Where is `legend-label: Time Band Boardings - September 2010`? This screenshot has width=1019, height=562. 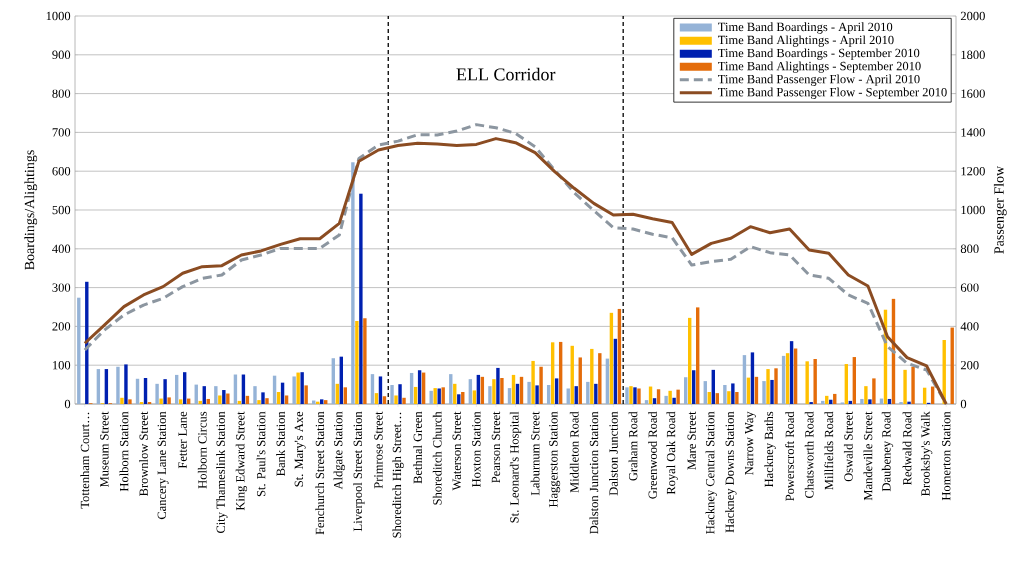 legend-label: Time Band Boardings - September 2010 is located at coordinates (819, 54).